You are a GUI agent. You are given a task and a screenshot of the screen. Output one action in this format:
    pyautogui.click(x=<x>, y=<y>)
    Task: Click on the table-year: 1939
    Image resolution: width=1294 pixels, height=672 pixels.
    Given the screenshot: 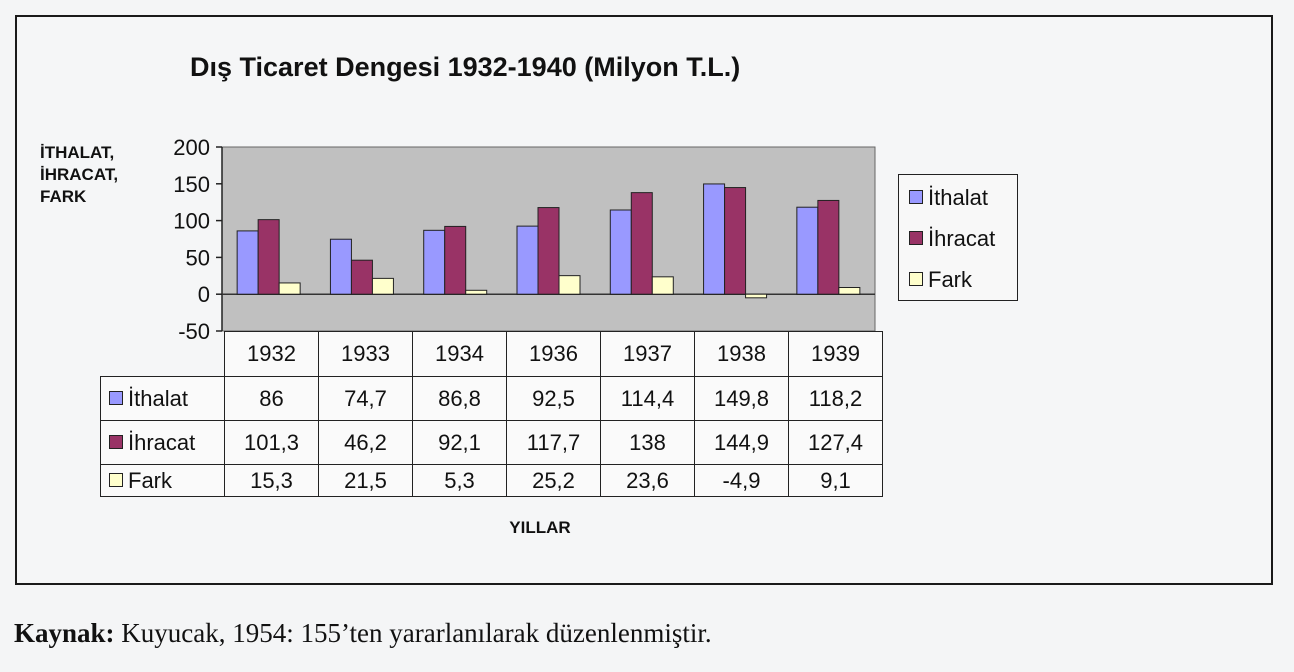 What is the action you would take?
    pyautogui.click(x=835, y=354)
    